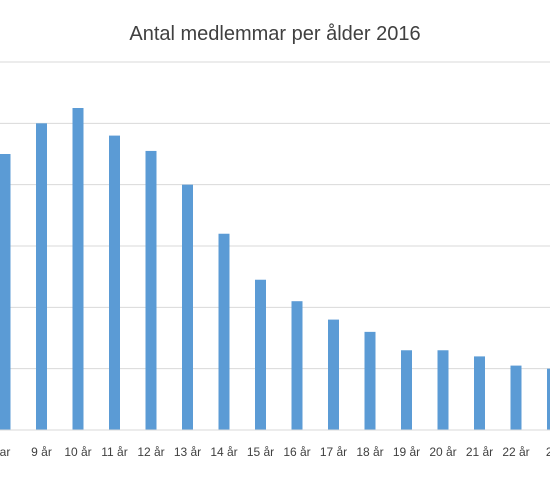  I want to click on x-tick-label: 11 år, so click(114, 452).